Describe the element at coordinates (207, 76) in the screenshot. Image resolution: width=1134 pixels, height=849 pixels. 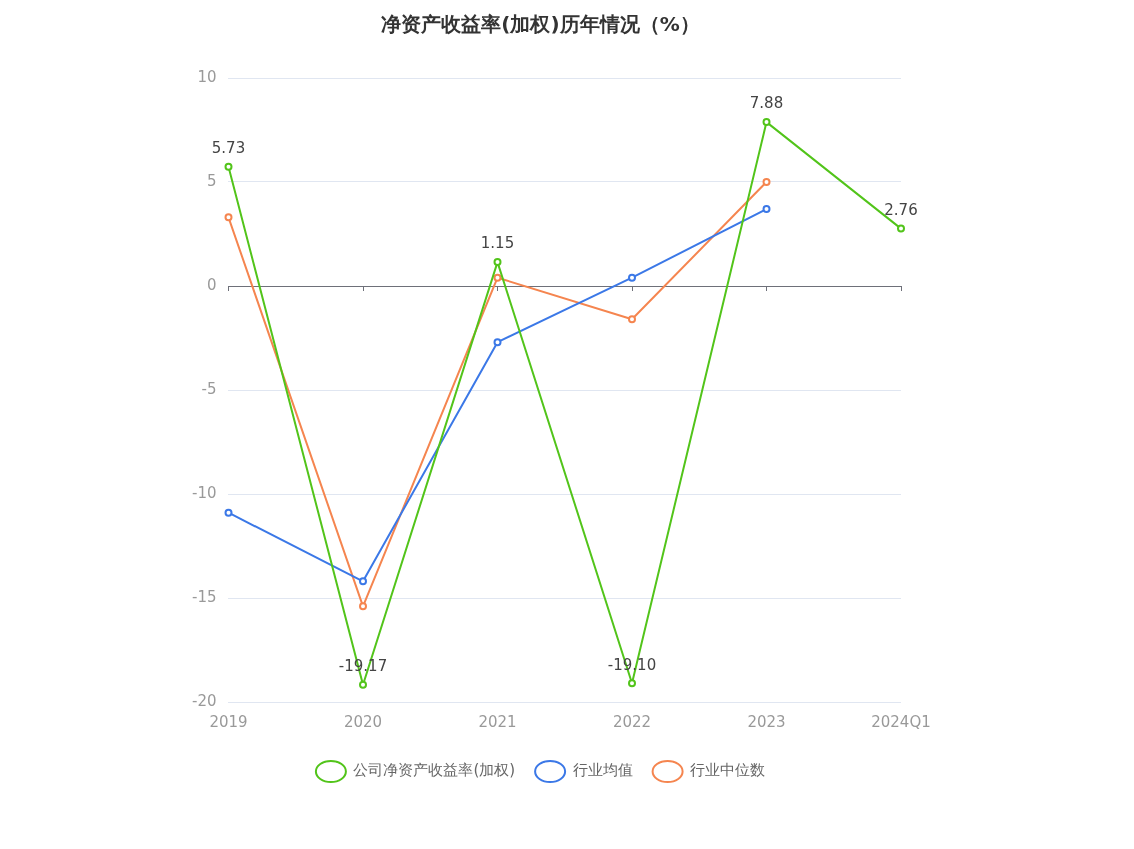
I see `y-tick-label: 10` at that location.